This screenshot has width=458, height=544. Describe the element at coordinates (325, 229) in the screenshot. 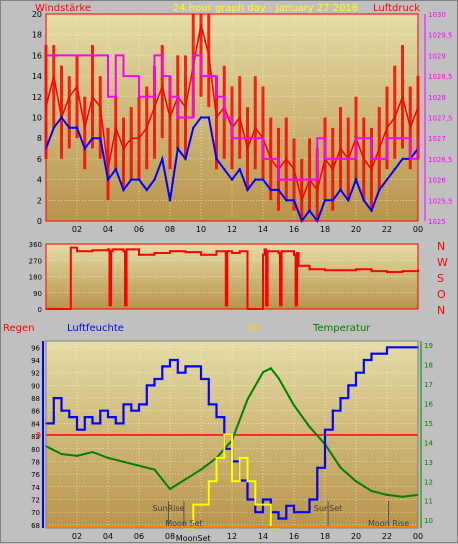

I see `wind-x-tick-18: 18` at that location.